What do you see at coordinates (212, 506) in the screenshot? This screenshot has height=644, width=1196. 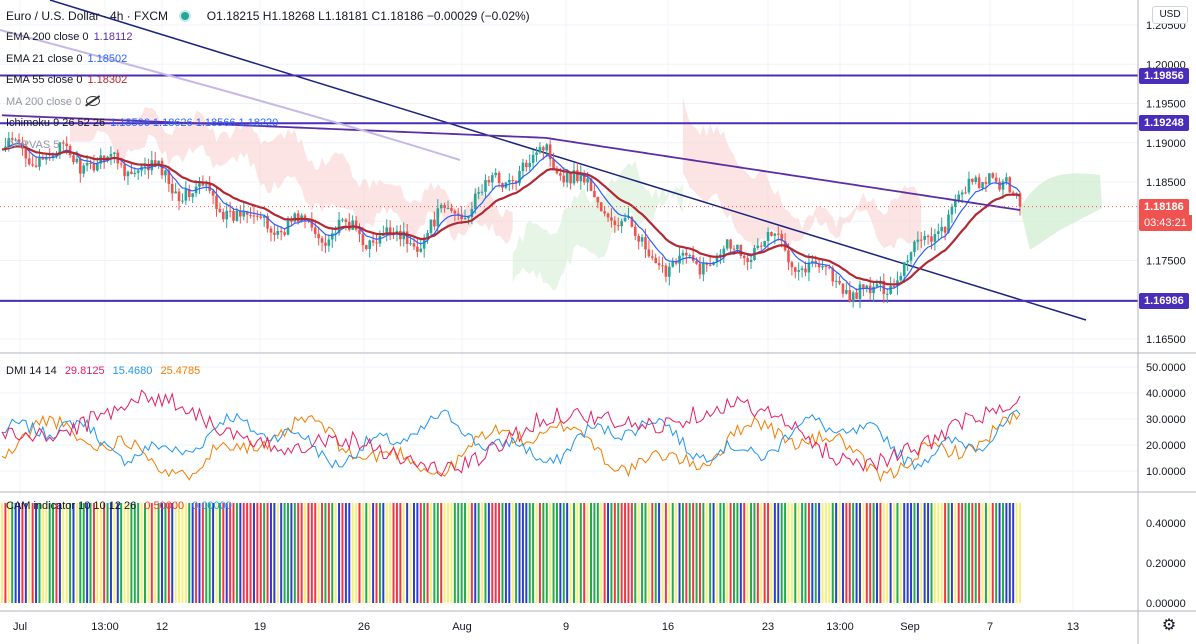 I see `cam-value-2: 0.00000` at bounding box center [212, 506].